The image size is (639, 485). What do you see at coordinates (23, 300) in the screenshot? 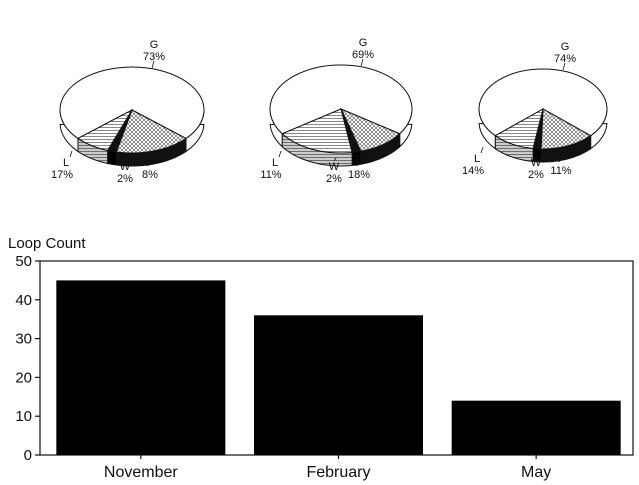
I see `y-tick-label-40: 40` at bounding box center [23, 300].